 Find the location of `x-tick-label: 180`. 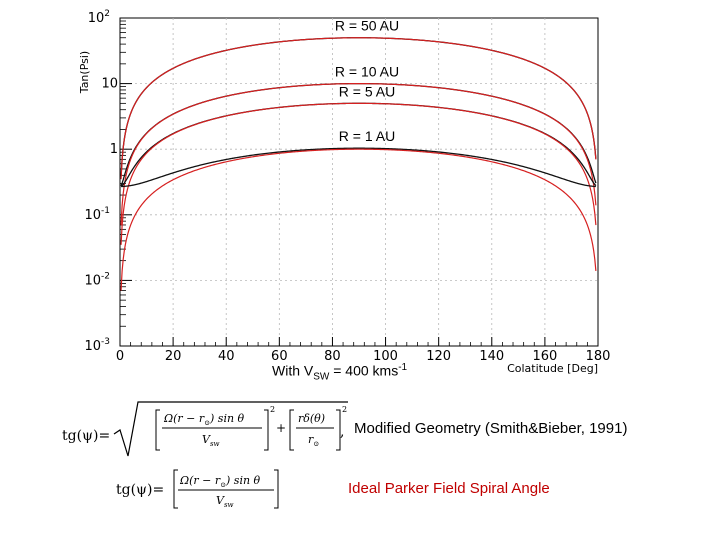

x-tick-label: 180 is located at coordinates (598, 356).